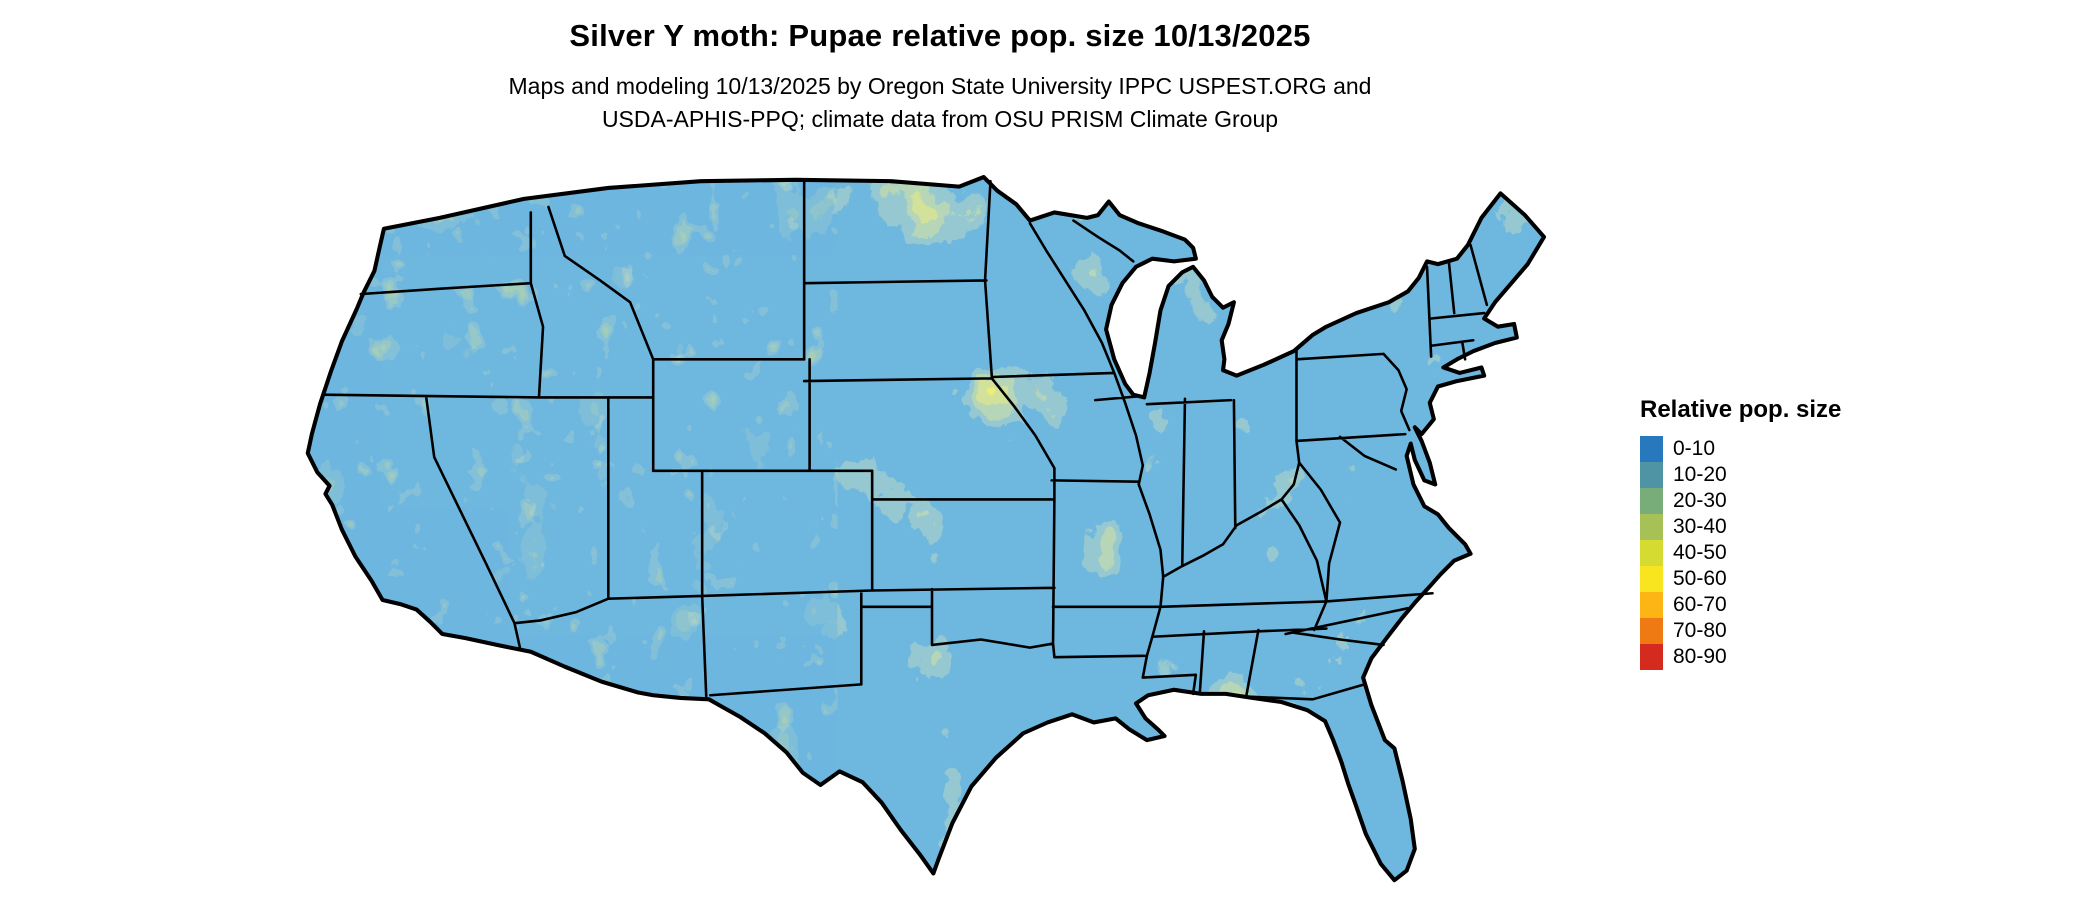 The height and width of the screenshot is (902, 2100). Describe the element at coordinates (1700, 500) in the screenshot. I see `legend-label: 20-30` at that location.